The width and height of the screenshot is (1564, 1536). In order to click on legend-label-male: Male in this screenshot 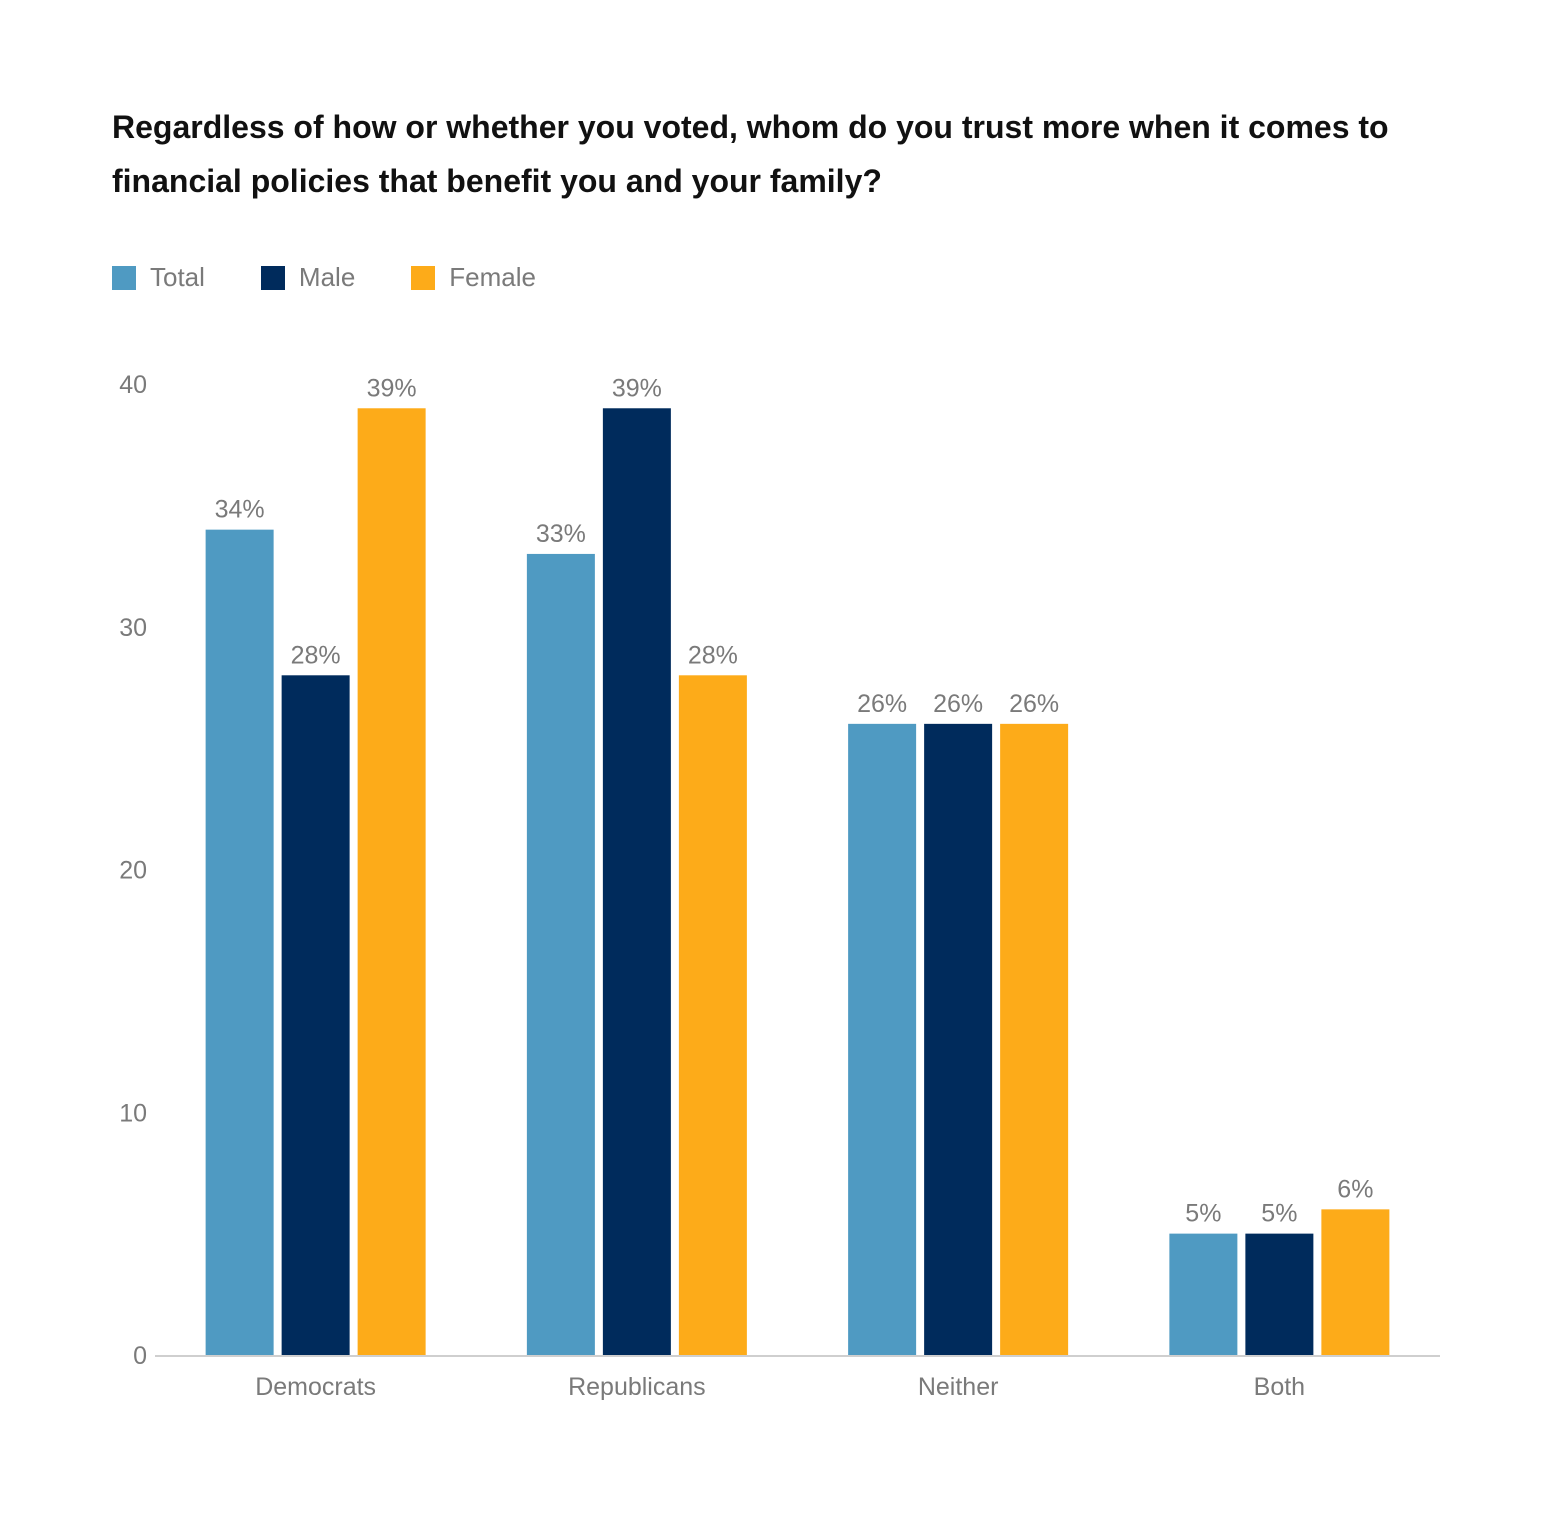, I will do `click(327, 277)`.